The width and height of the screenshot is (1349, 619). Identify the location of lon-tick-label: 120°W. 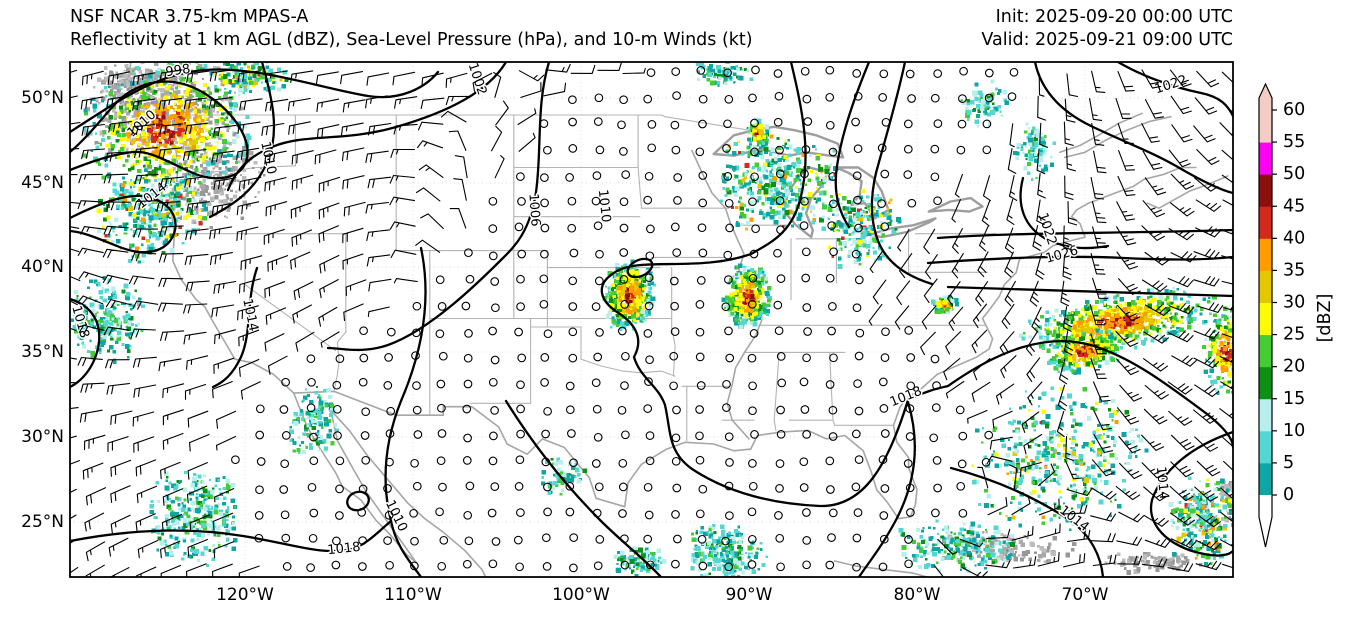
(245, 595).